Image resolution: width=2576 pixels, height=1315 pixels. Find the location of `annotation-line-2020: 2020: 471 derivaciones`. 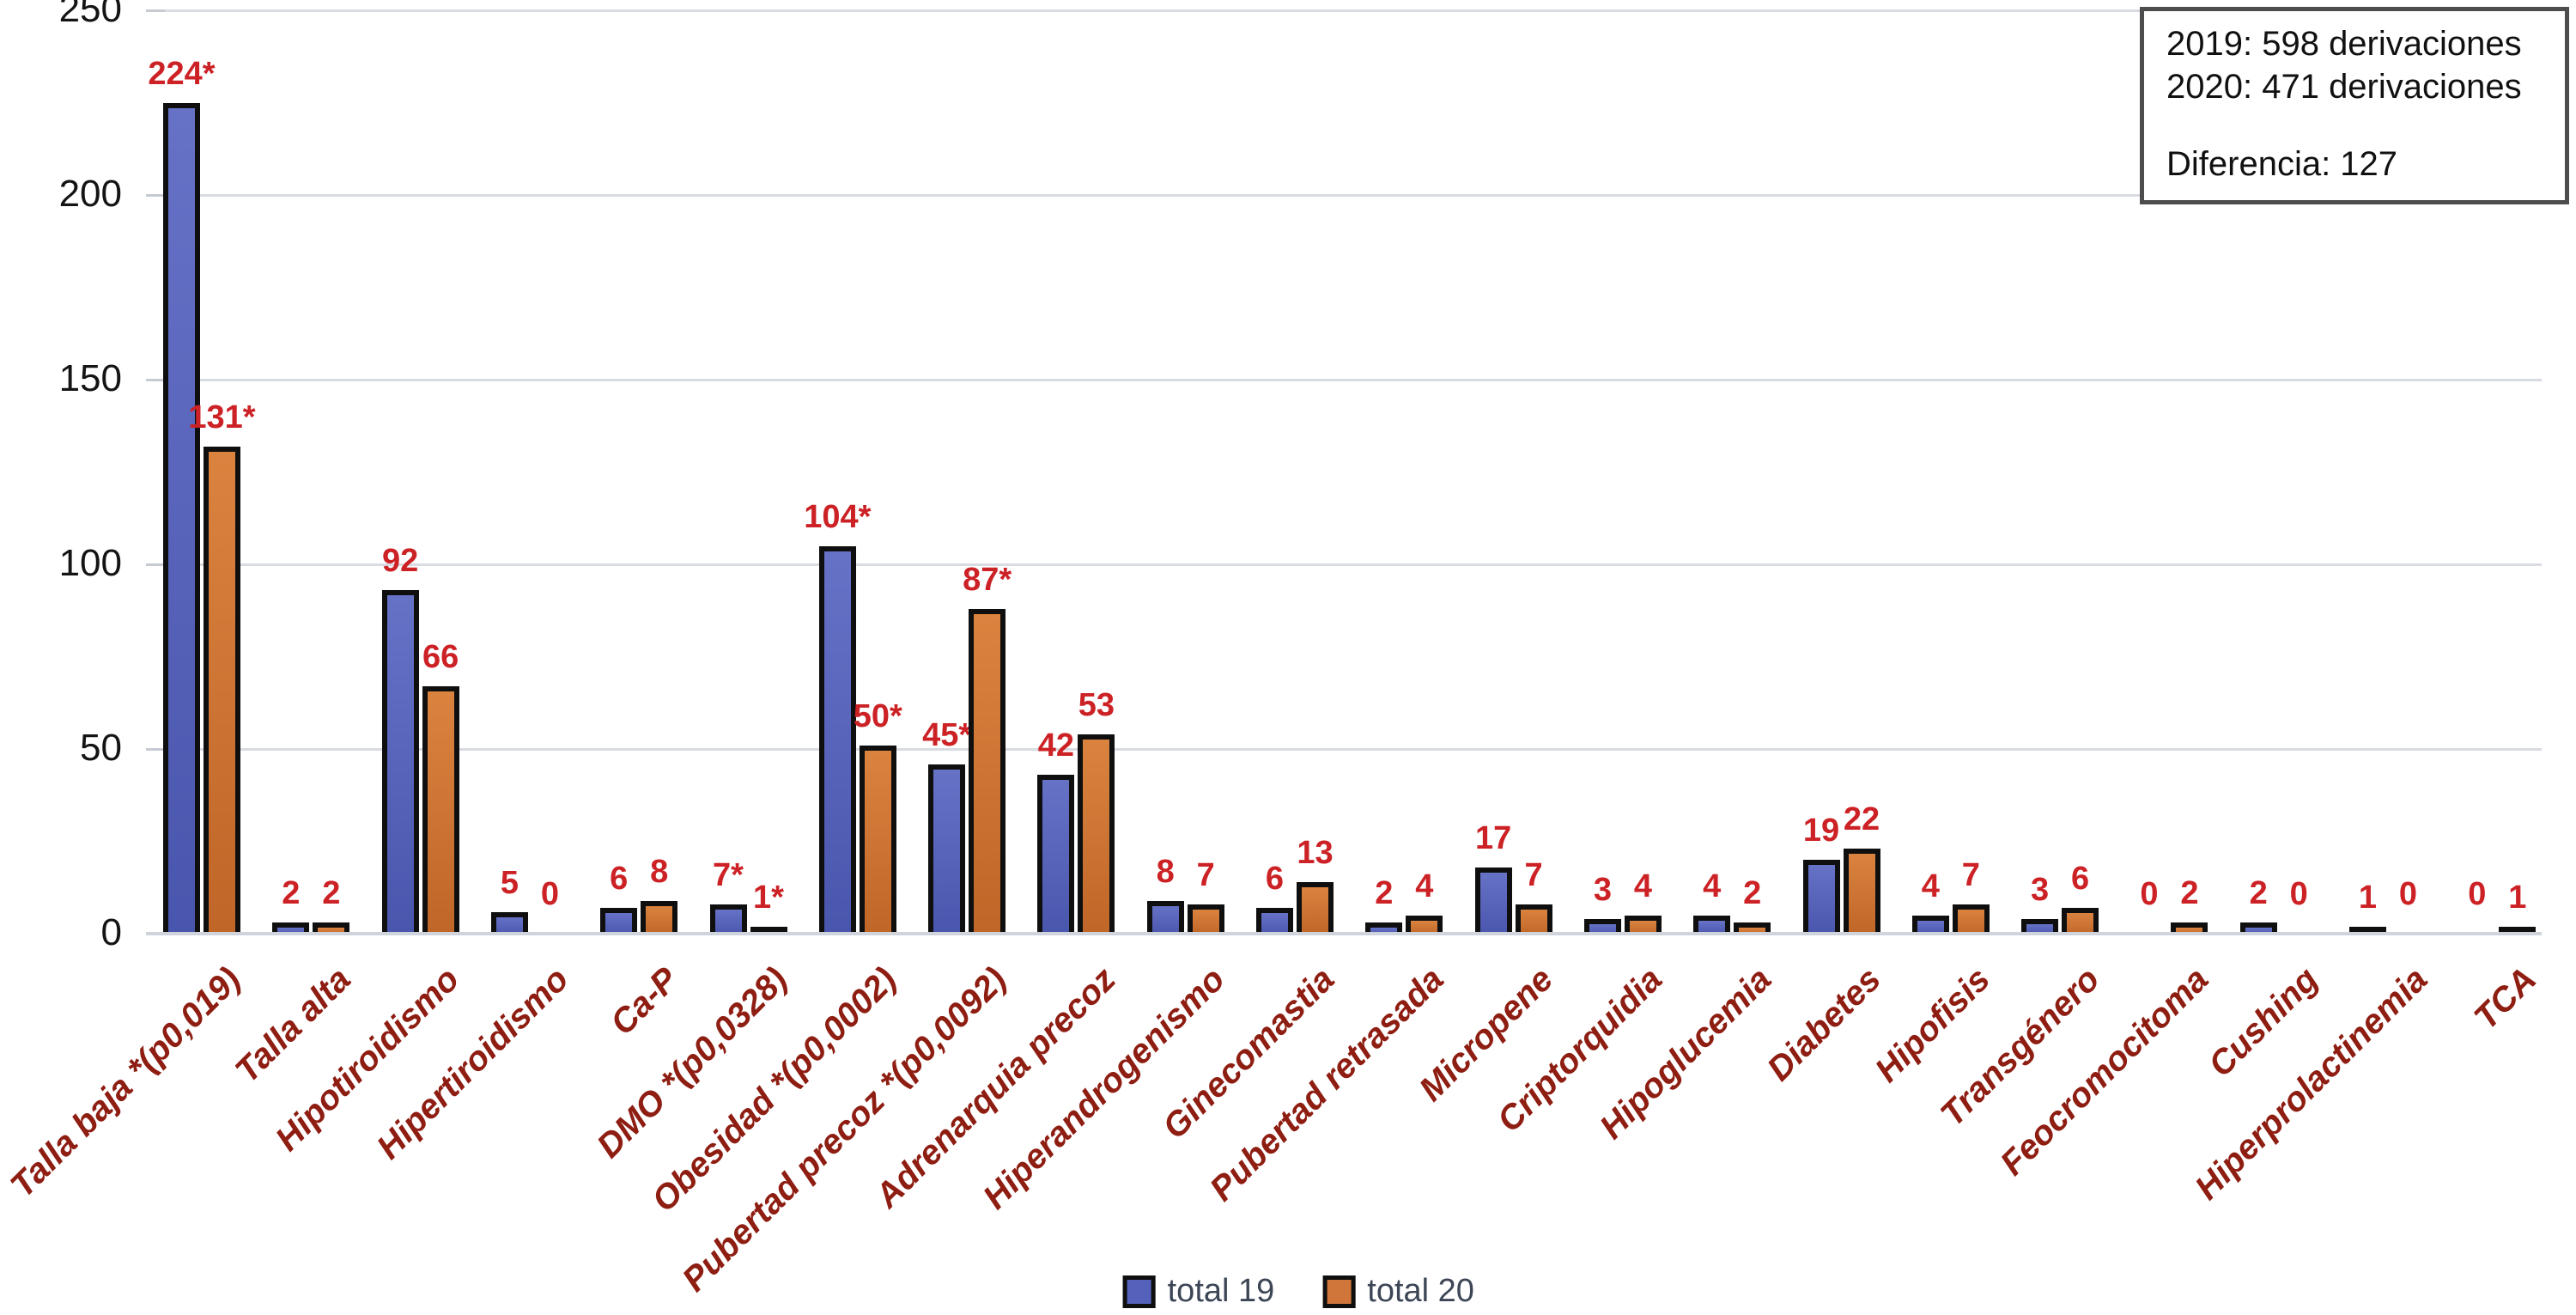

annotation-line-2020: 2020: 471 derivaciones is located at coordinates (2344, 87).